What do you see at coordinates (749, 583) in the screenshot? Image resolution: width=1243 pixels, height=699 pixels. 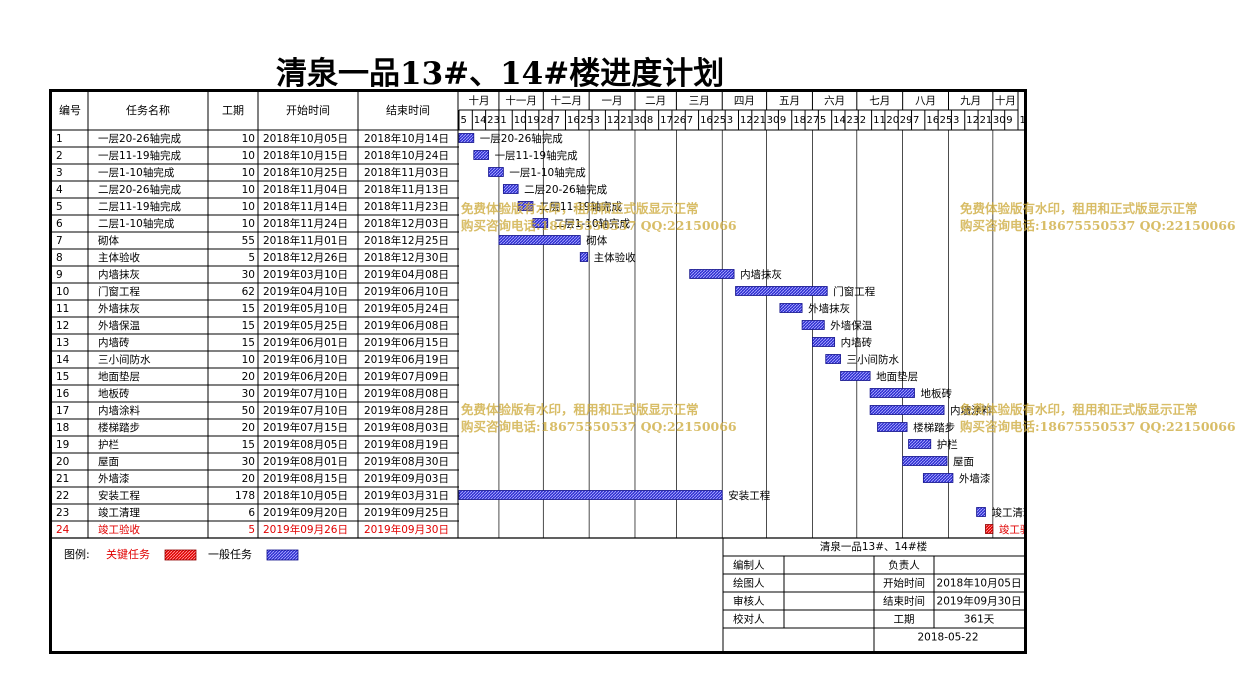 I see `info-drafter: 绘图人` at bounding box center [749, 583].